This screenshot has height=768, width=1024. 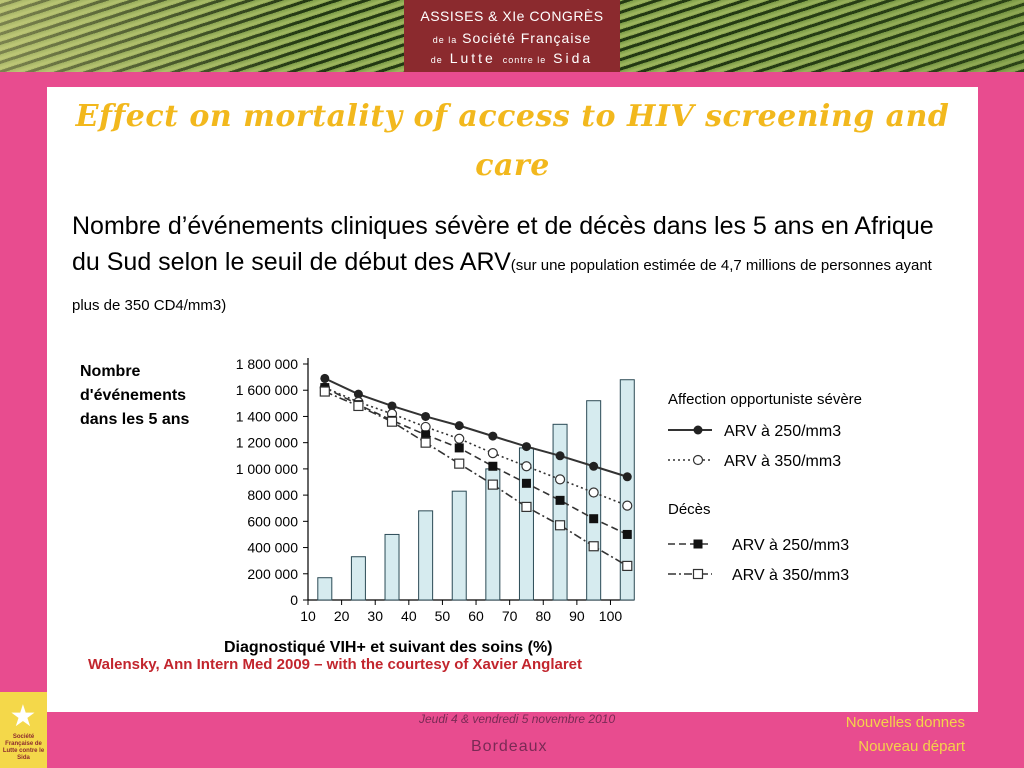 What do you see at coordinates (267, 364) in the screenshot?
I see `y-tick-label: 1 800 000` at bounding box center [267, 364].